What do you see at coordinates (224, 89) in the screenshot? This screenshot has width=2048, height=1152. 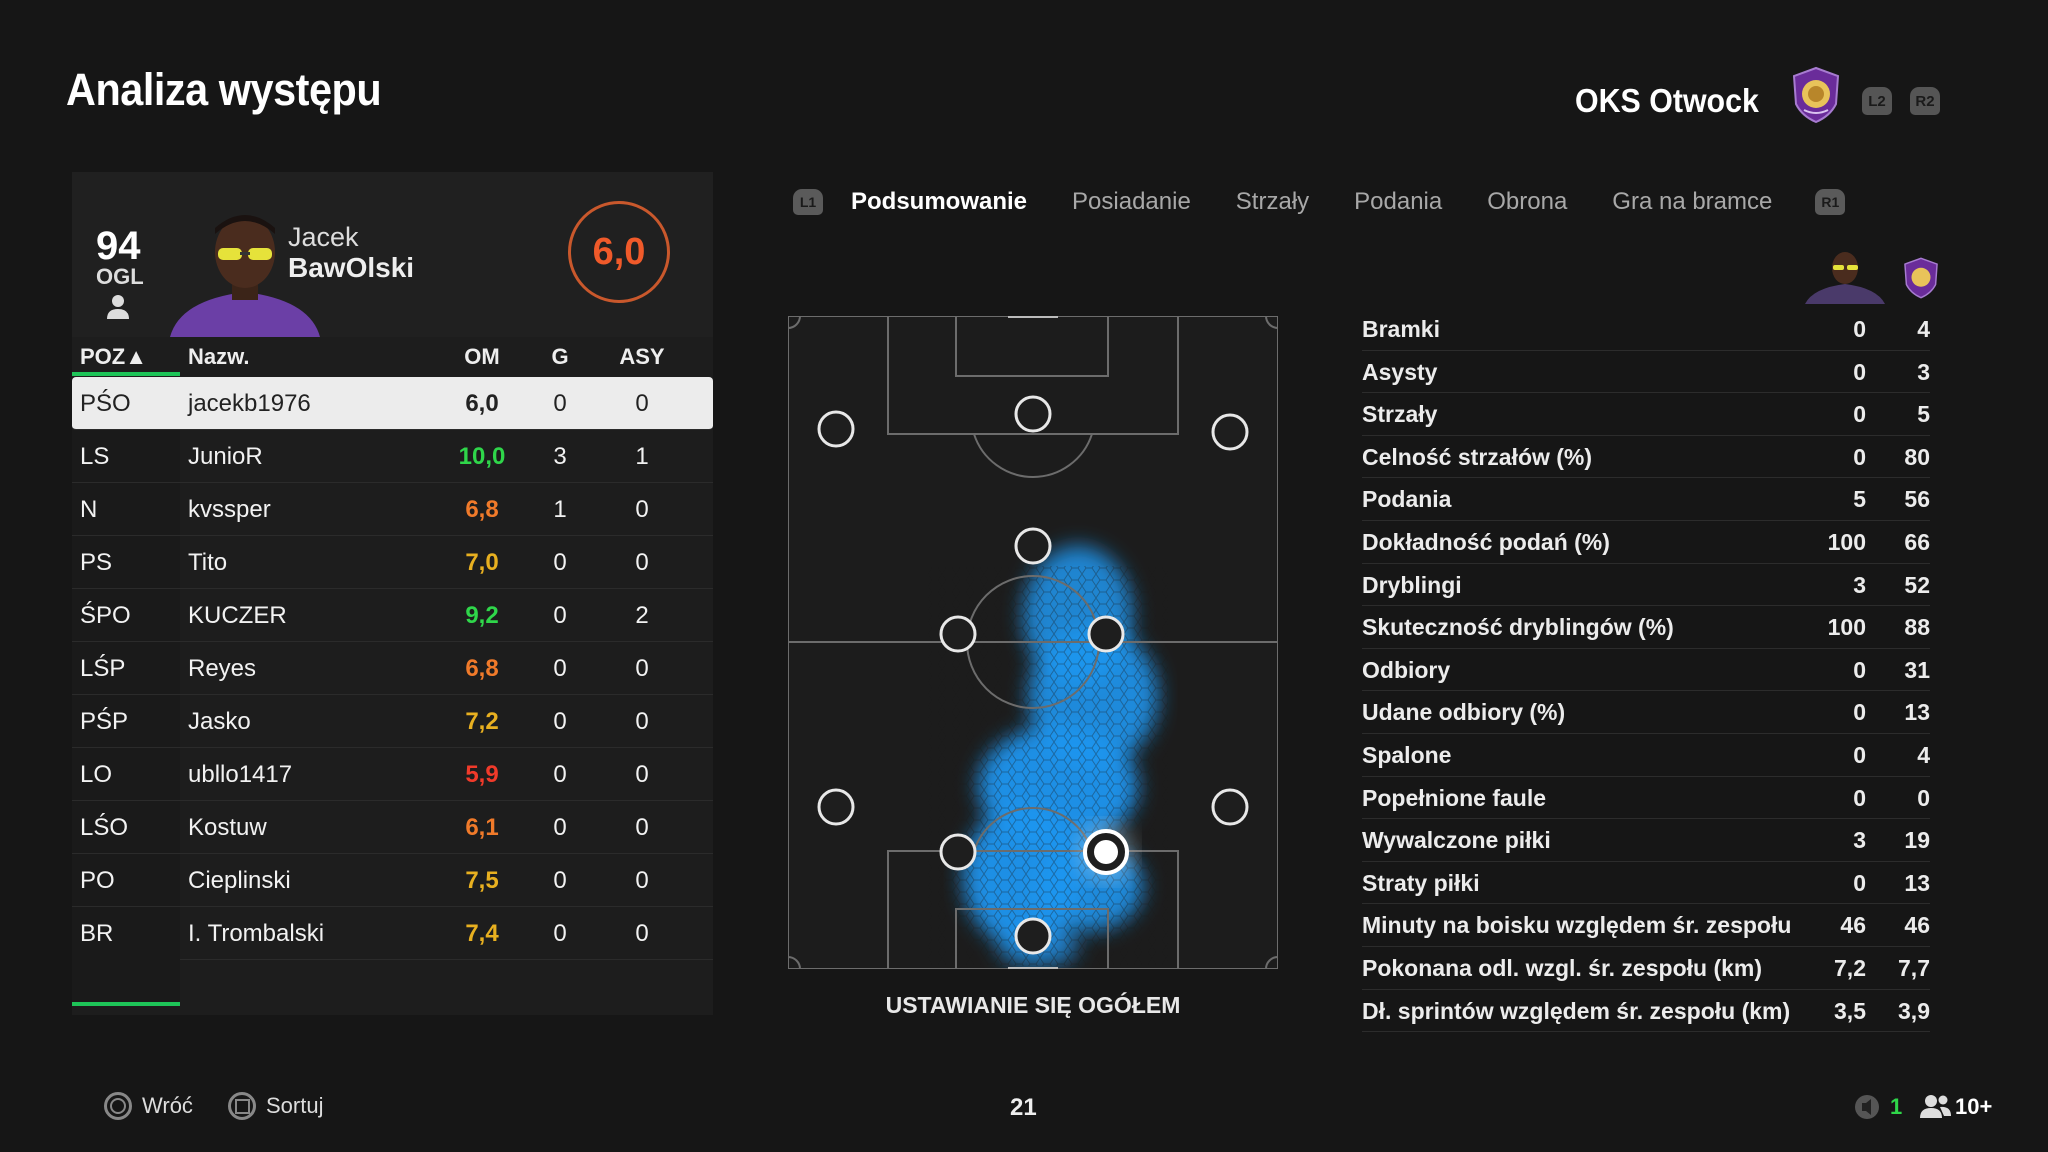 I see `page-title: Analiza występu` at bounding box center [224, 89].